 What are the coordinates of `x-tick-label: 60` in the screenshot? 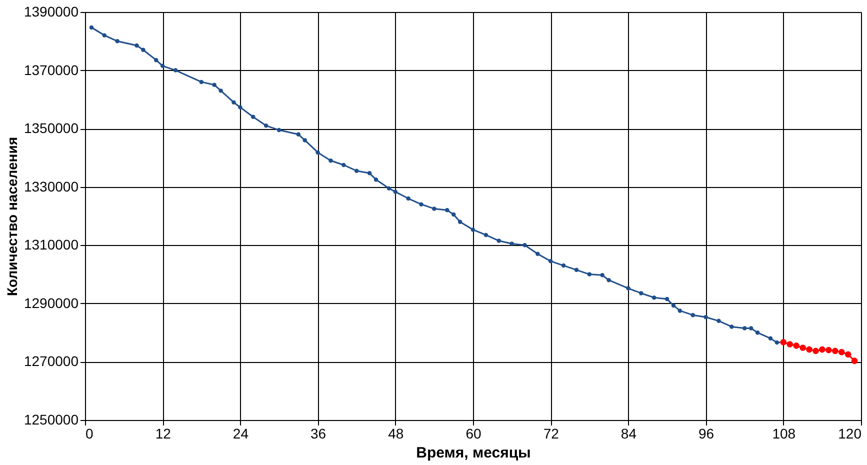 It's located at (474, 434).